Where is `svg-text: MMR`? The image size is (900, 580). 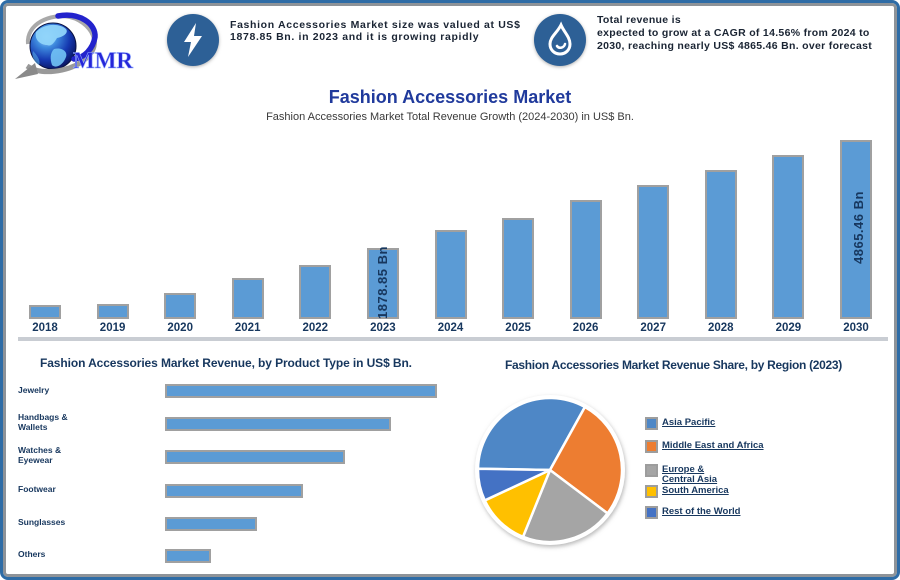
svg-text: MMR is located at coordinates (103, 60).